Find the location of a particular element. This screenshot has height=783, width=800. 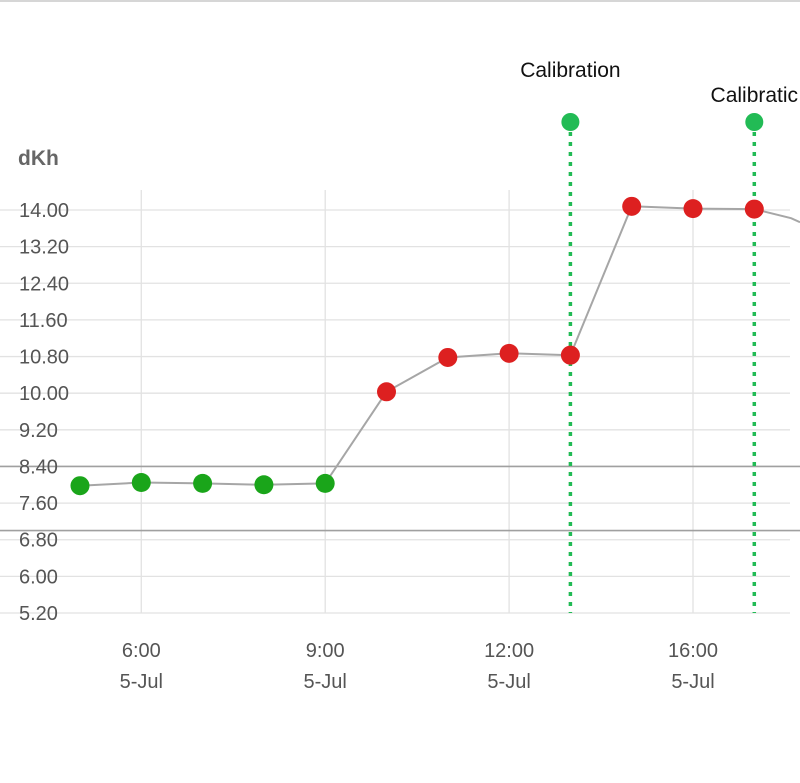

y-tick-label: 6.80 is located at coordinates (38, 541).